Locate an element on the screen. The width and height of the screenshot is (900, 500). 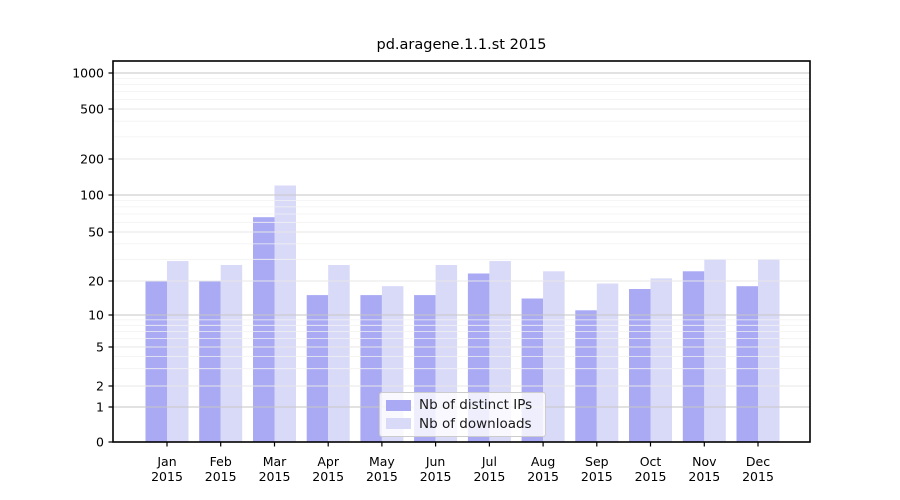
y-tick-label-1: 1 is located at coordinates (100, 407).